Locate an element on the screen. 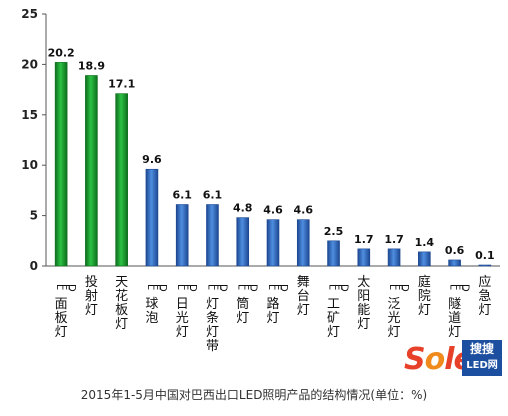 This screenshot has width=508, height=416. x-tick-label: LED 筒灯 is located at coordinates (247, 305).